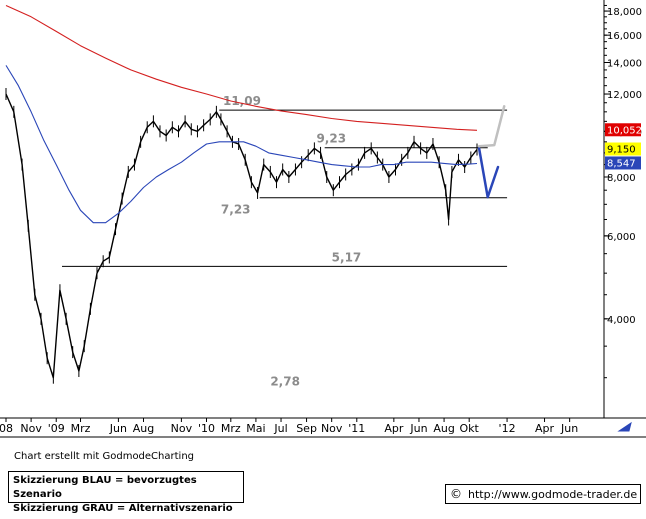 Image resolution: width=646 pixels, height=519 pixels. Describe the element at coordinates (242, 101) in the screenshot. I see `level-label: 11,09` at that location.